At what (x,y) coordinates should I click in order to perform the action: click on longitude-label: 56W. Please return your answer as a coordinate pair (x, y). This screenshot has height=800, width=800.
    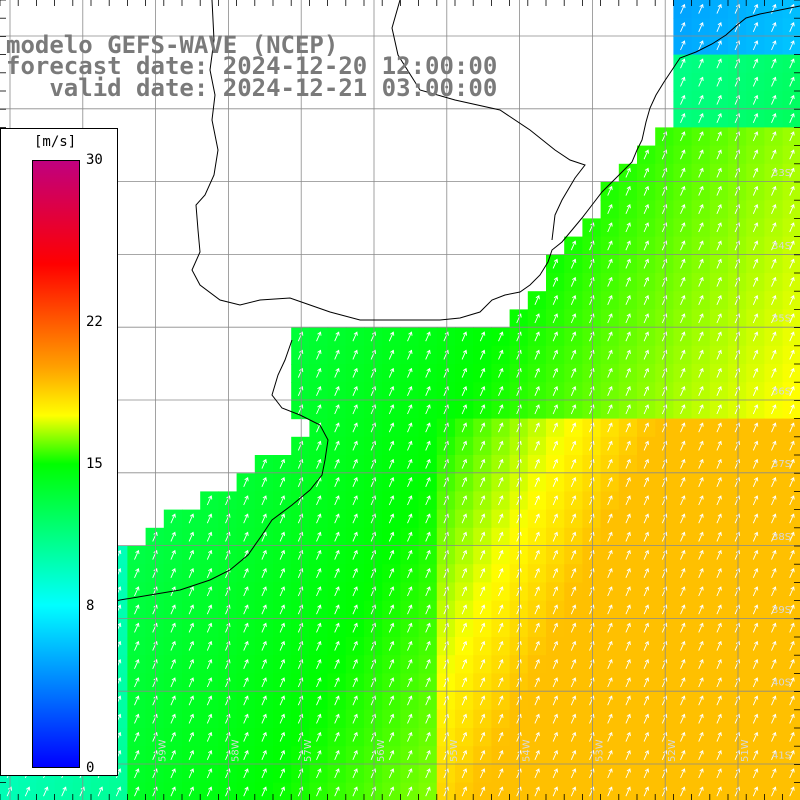
    Looking at the image, I should click on (381, 750).